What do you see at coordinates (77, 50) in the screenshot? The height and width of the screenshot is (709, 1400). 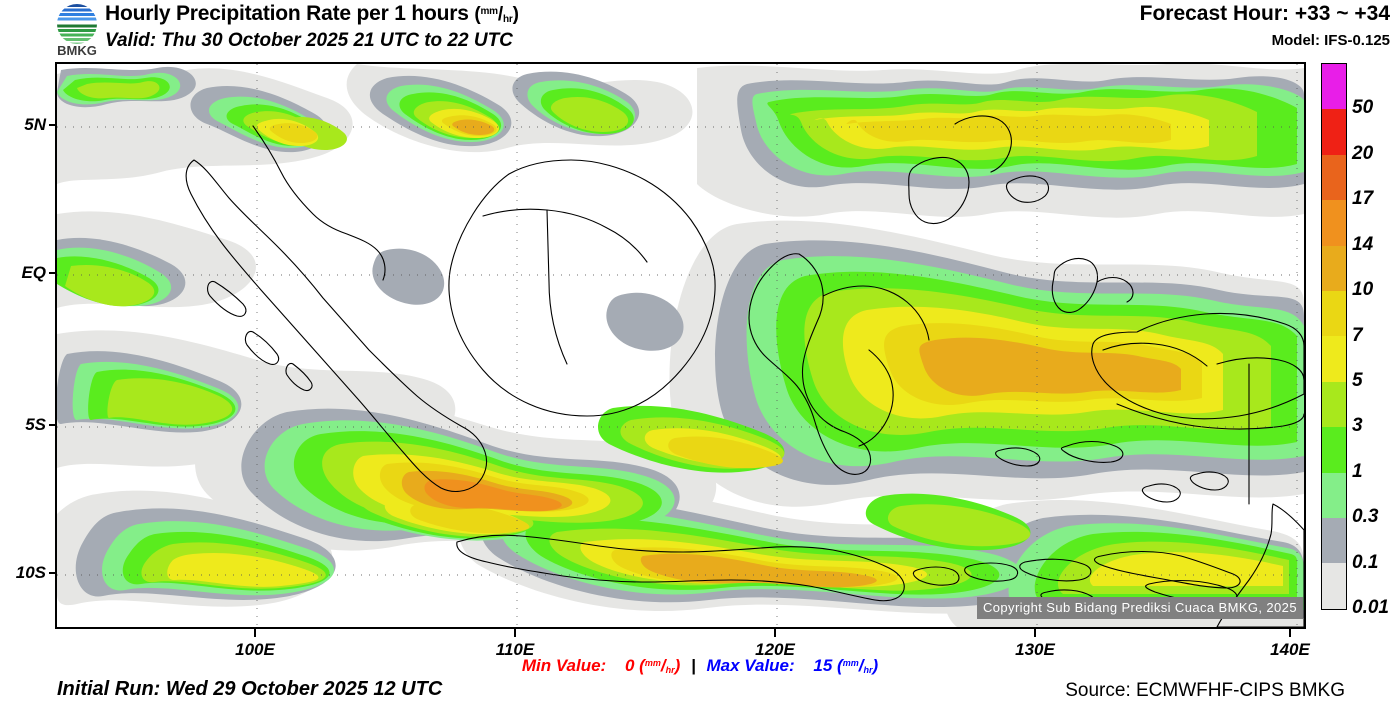 I see `bmkg-logo-text: BMKG` at bounding box center [77, 50].